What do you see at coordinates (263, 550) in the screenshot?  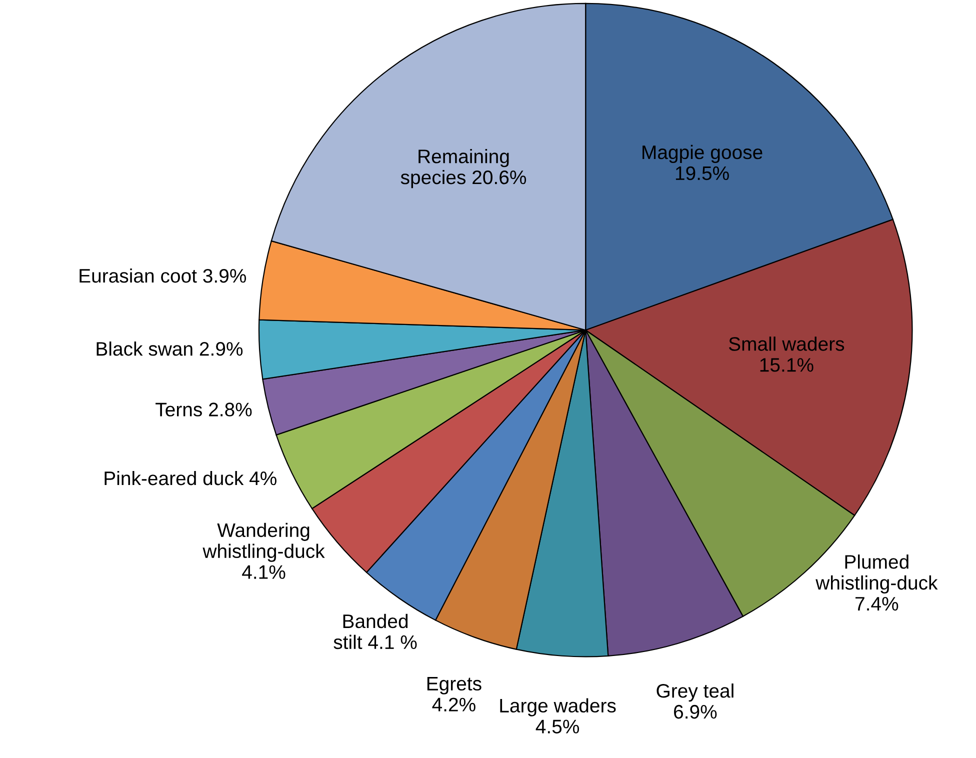 I see `slice-label: Wandering whistling-duck 4.1%` at bounding box center [263, 550].